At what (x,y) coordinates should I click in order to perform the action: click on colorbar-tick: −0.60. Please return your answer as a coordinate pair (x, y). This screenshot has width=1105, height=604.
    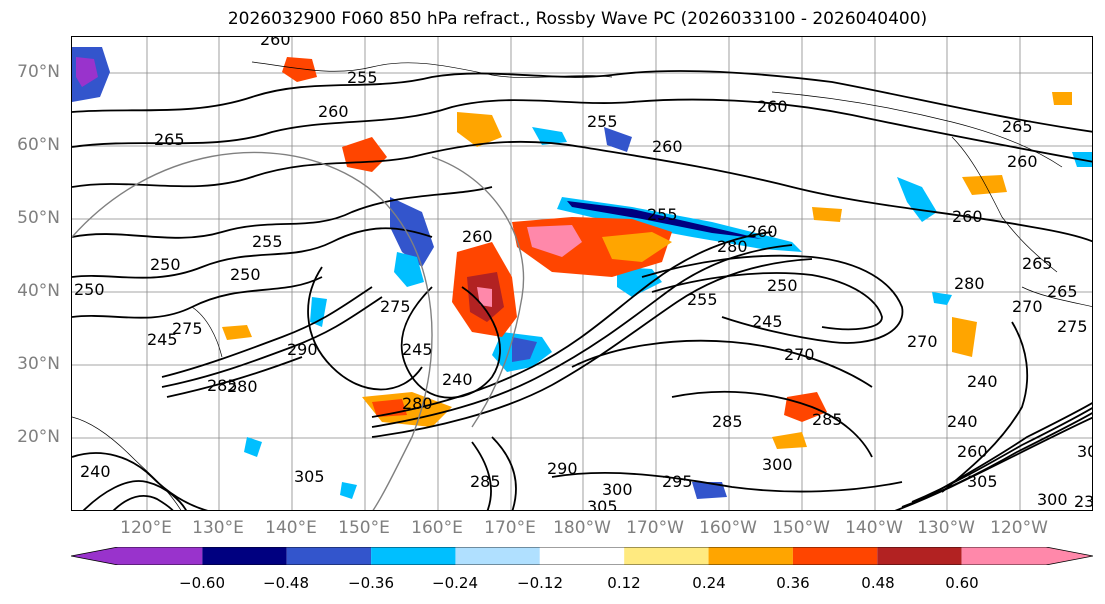
    Looking at the image, I should click on (202, 583).